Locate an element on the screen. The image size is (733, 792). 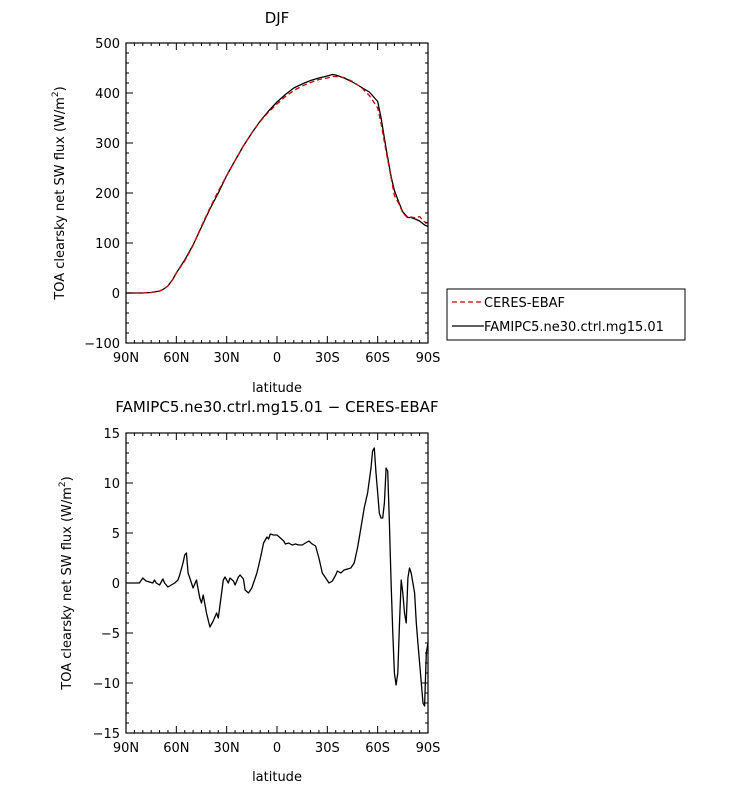
ytick-label: 300 is located at coordinates (107, 144).